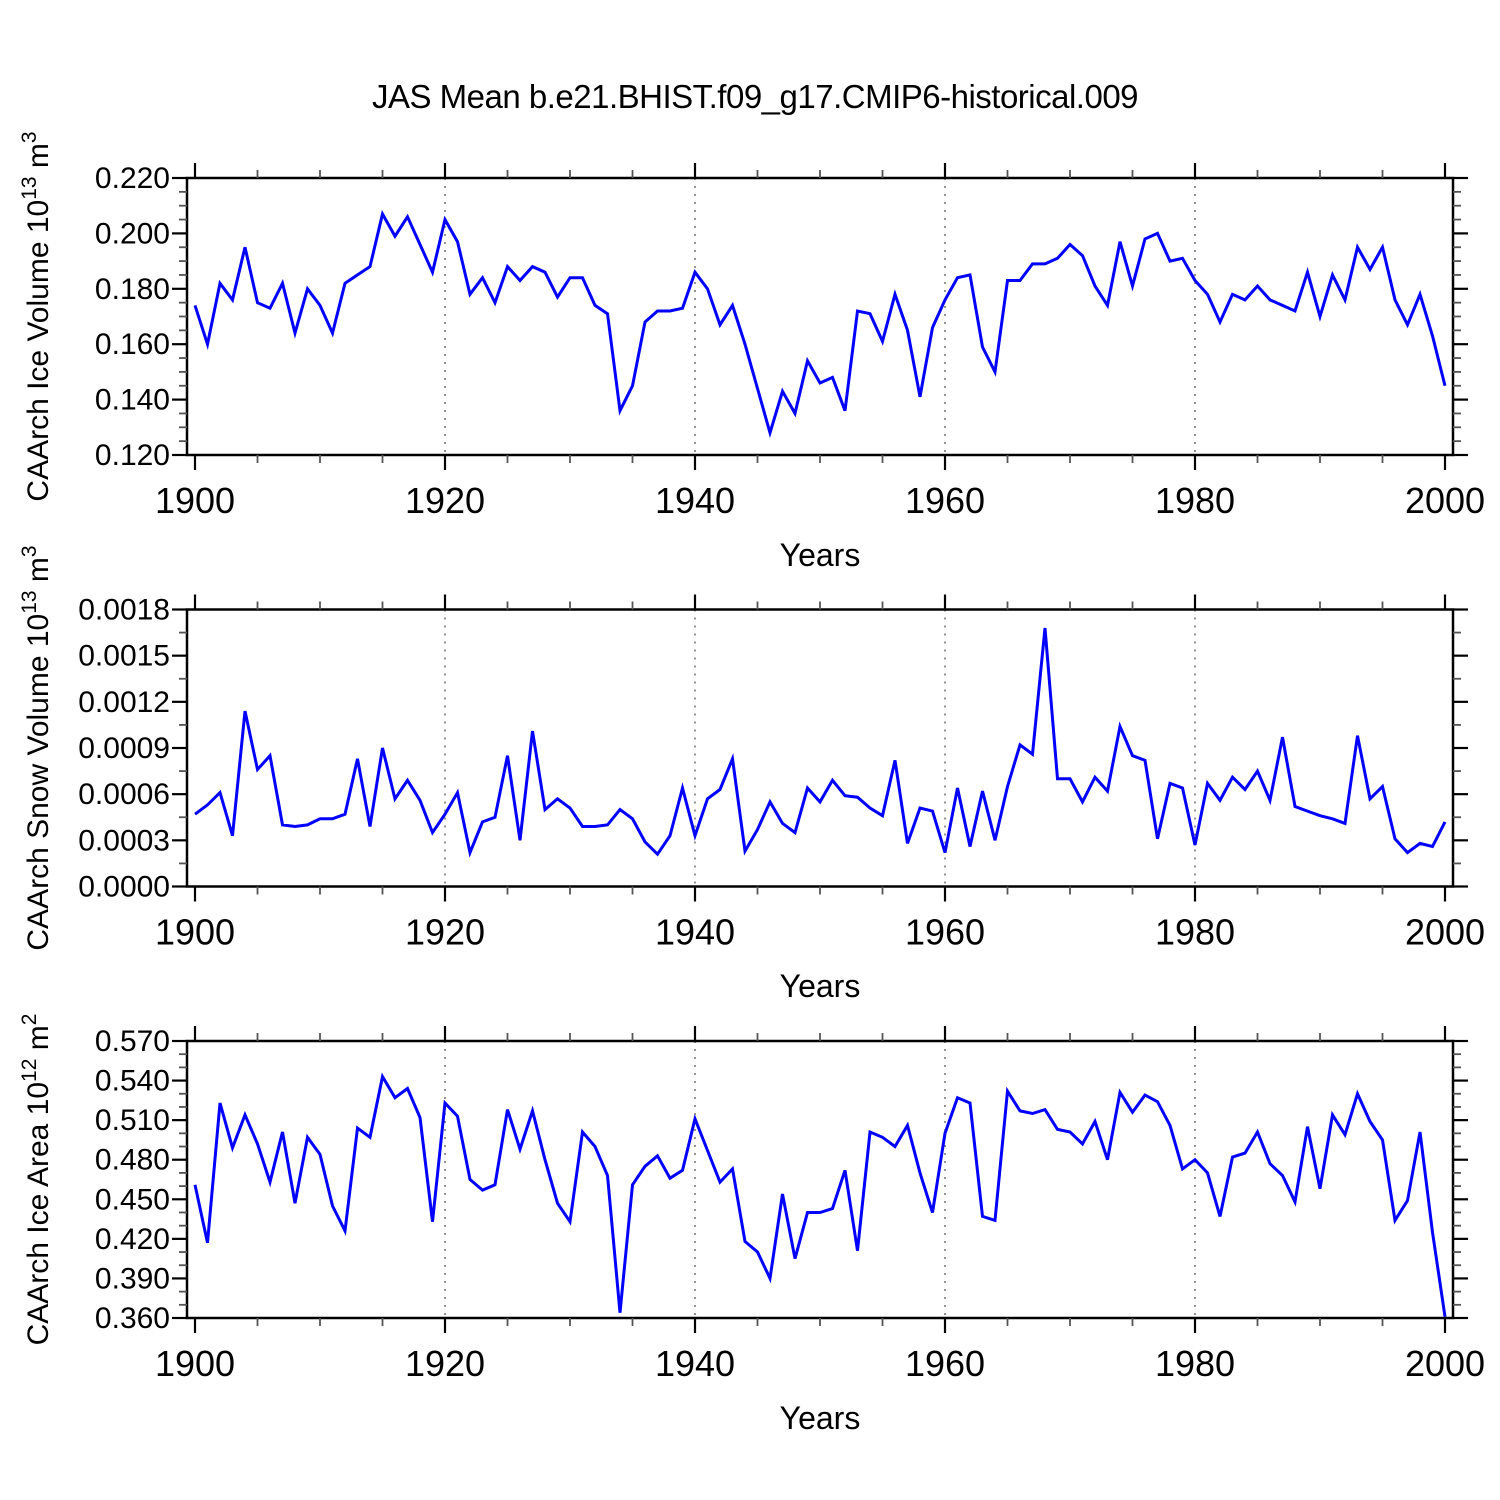 The height and width of the screenshot is (1500, 1500). I want to click on y-tick-label: 0.220, so click(132, 178).